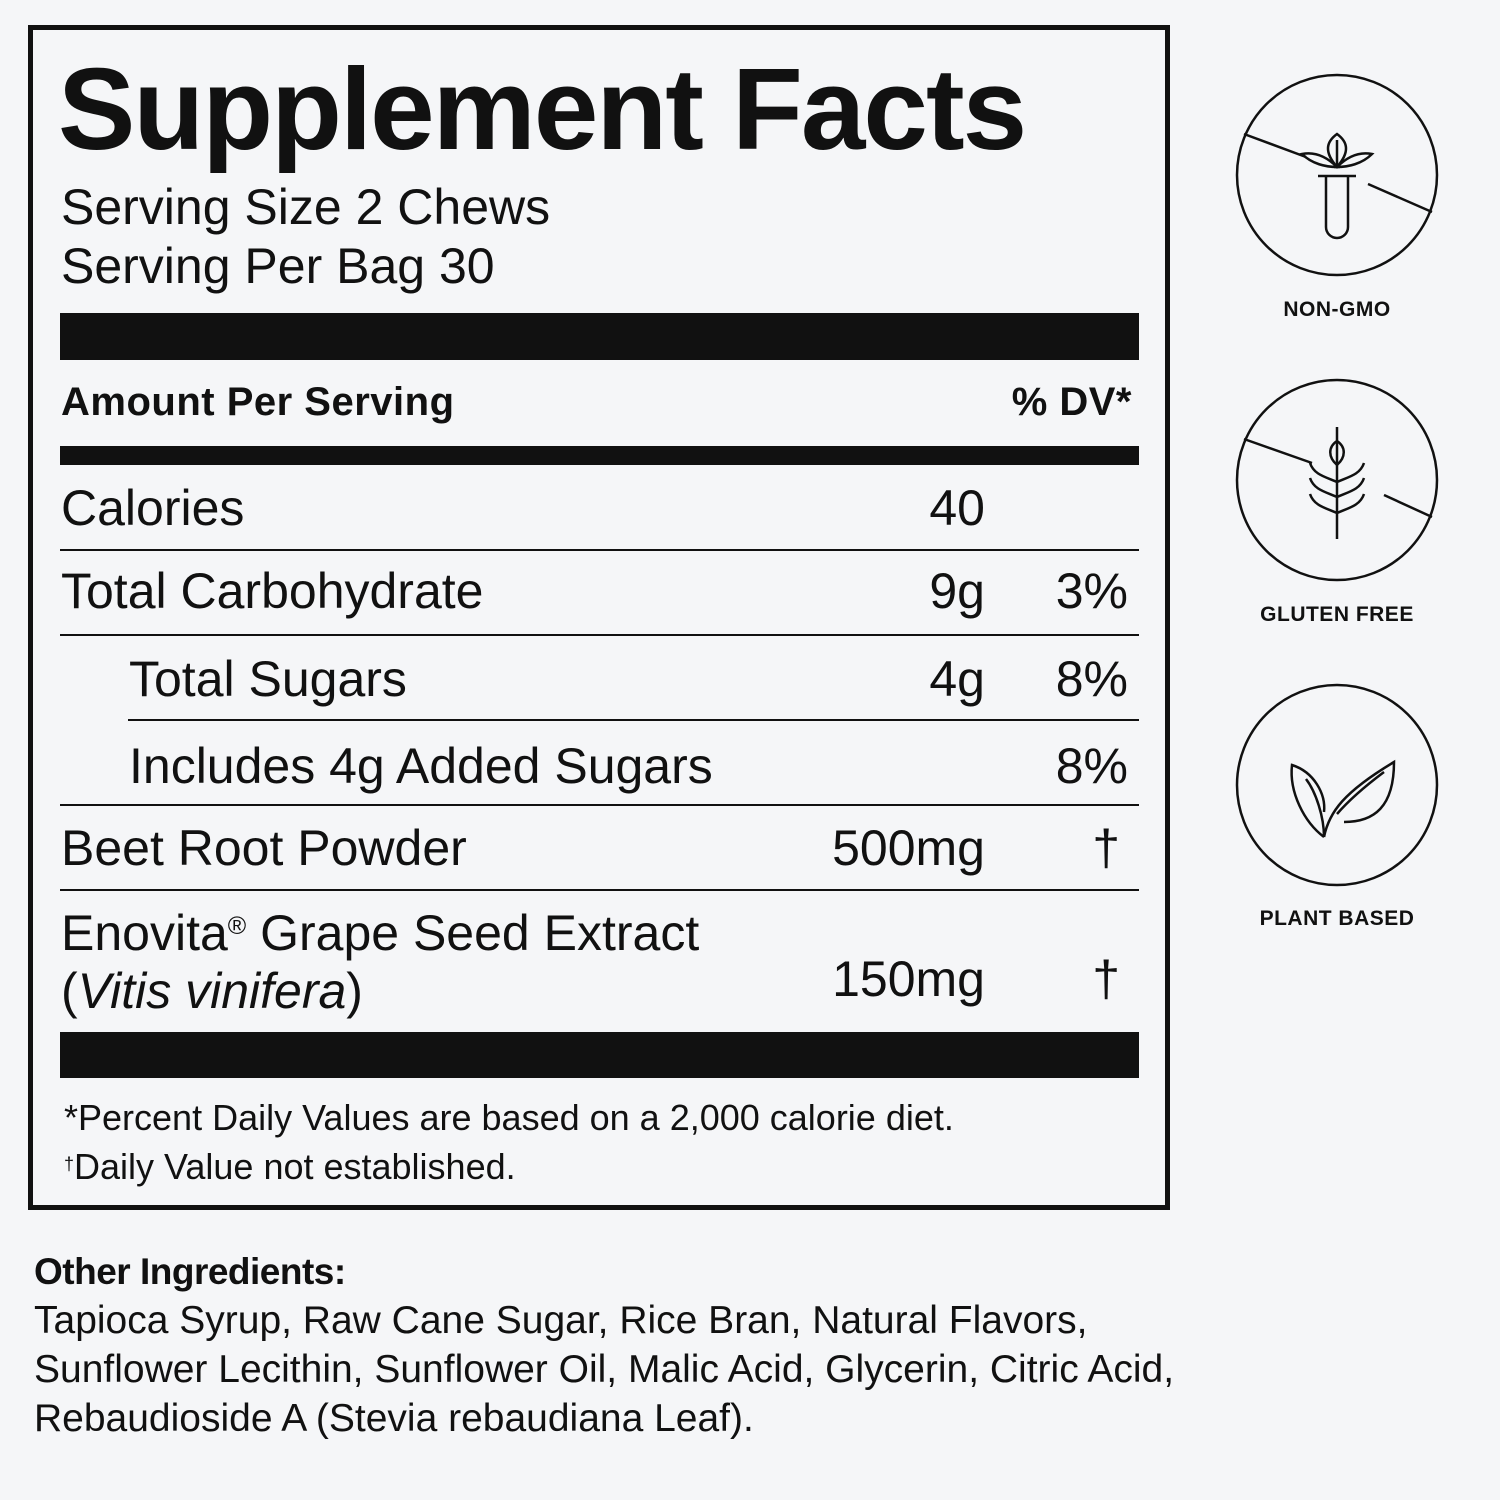 The image size is (1500, 1500). What do you see at coordinates (957, 508) in the screenshot?
I see `nutrient-amount: 40` at bounding box center [957, 508].